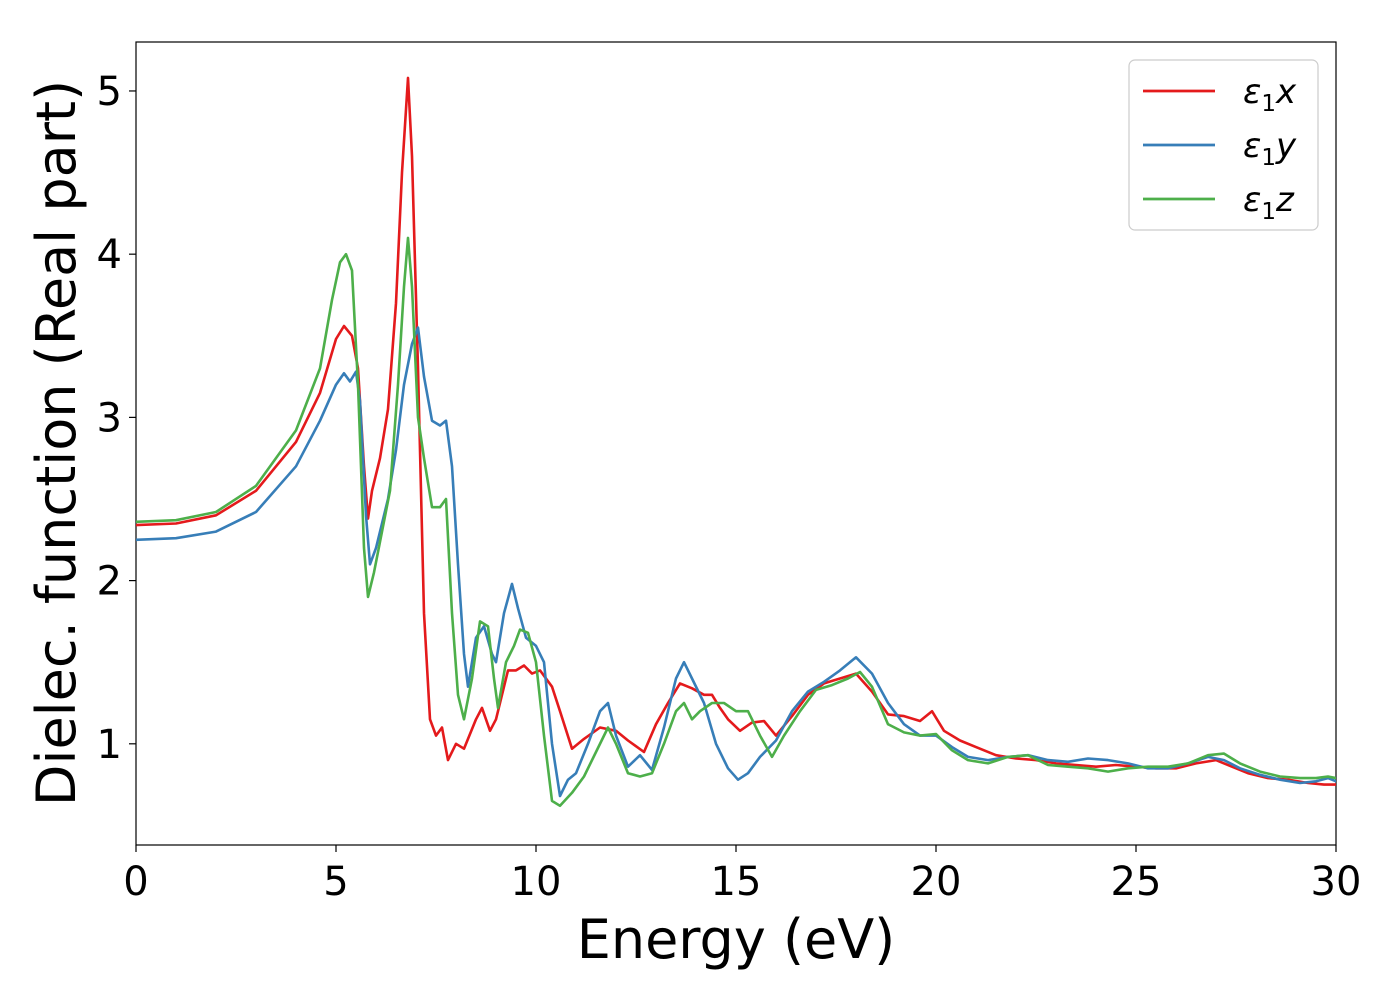  I want to click on y-tick-label: 3, so click(109, 418).